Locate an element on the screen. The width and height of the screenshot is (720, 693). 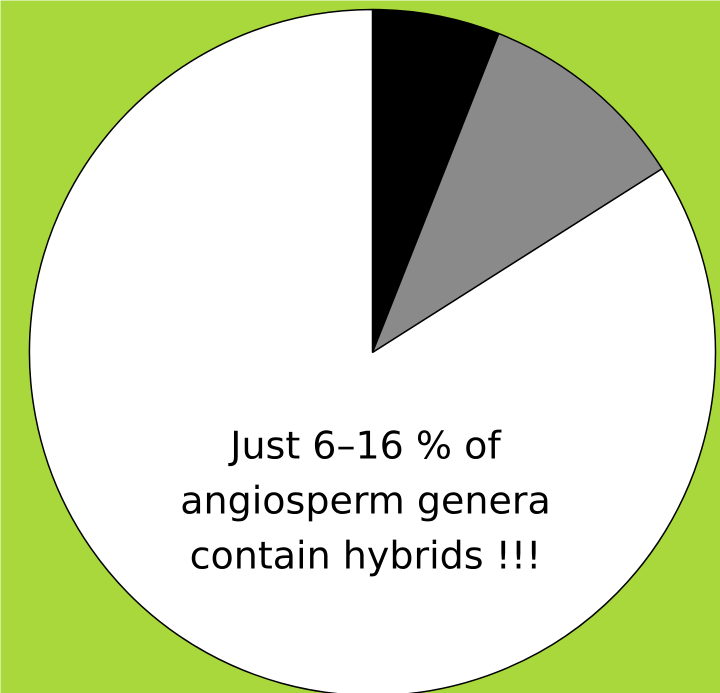
text: Just 6–16 % of angiosperm genera contain hybrids !!! is located at coordinates (365, 501).